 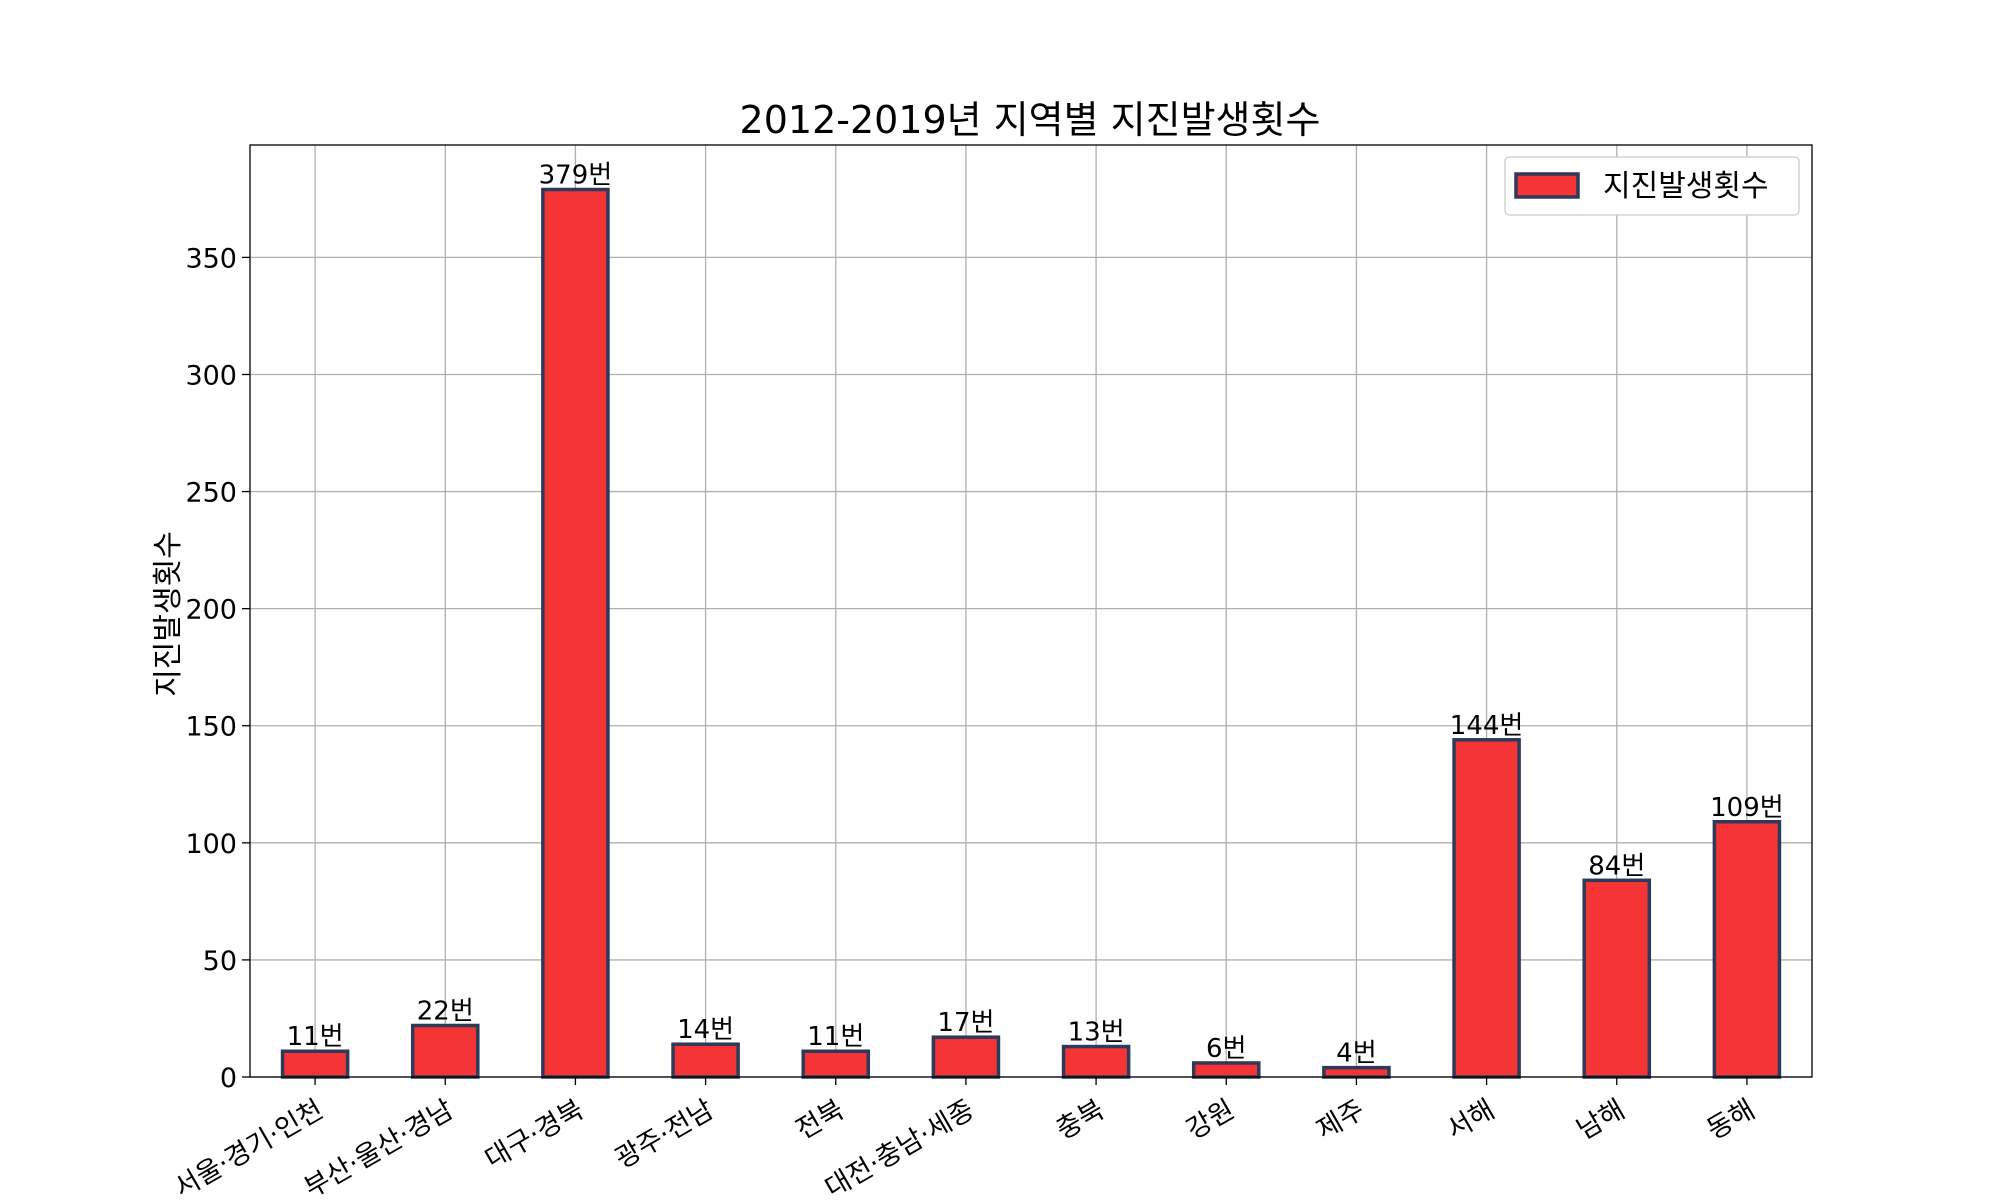 What do you see at coordinates (1226, 1049) in the screenshot?
I see `bar-value-label: 6번` at bounding box center [1226, 1049].